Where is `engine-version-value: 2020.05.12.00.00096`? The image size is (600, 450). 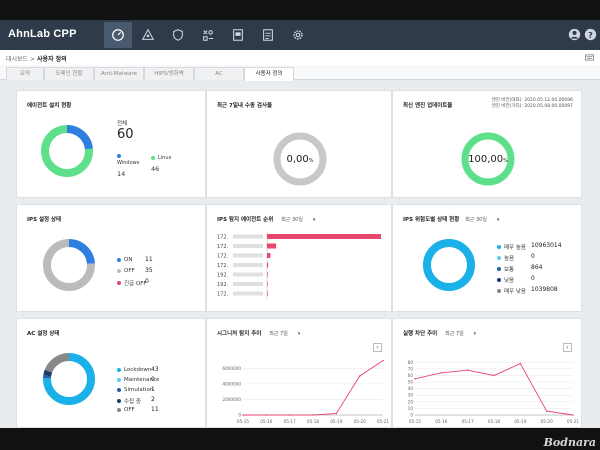
engine-version-value: 2020.05.12.00.00096 is located at coordinates (548, 100).